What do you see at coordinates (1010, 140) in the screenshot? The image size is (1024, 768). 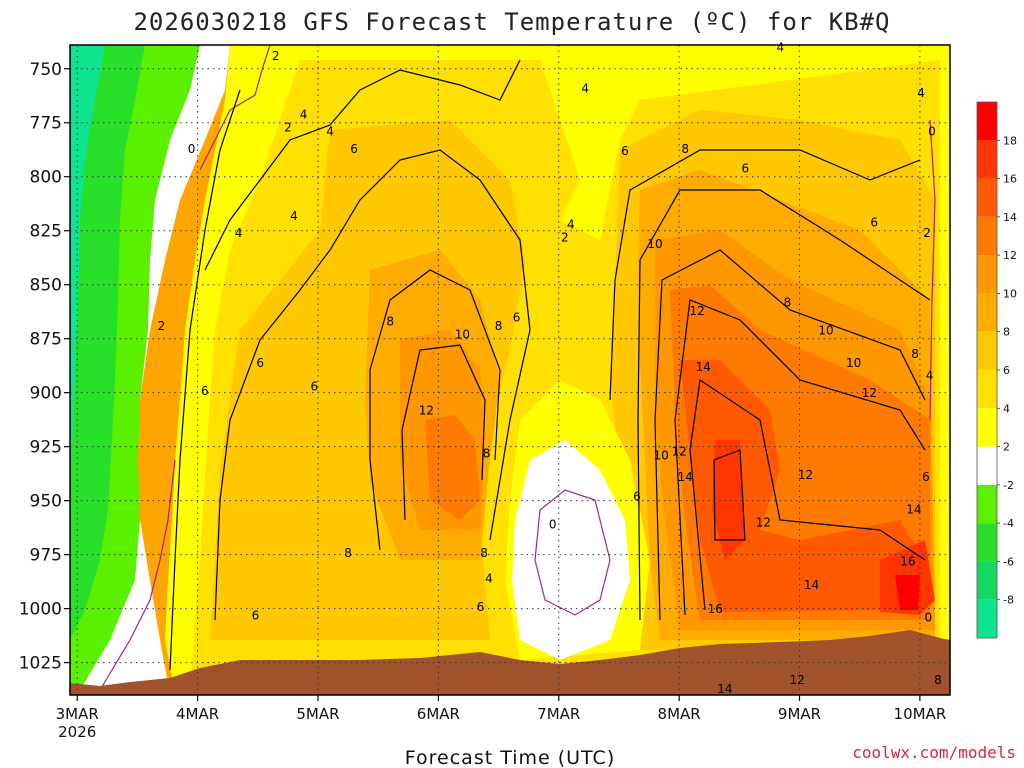 I see `colorbar-tick-label: 18` at bounding box center [1010, 140].